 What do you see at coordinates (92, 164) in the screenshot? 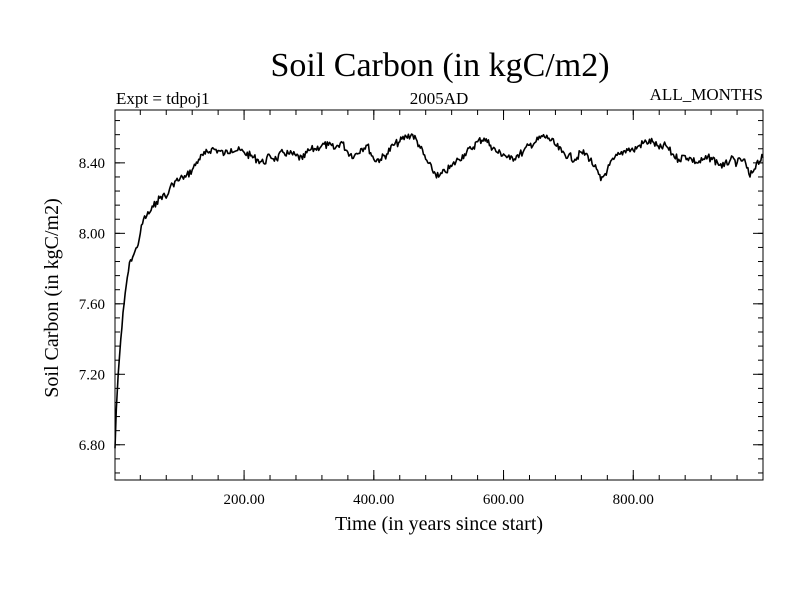
I see `y-tick-label: 8.40` at bounding box center [92, 164].